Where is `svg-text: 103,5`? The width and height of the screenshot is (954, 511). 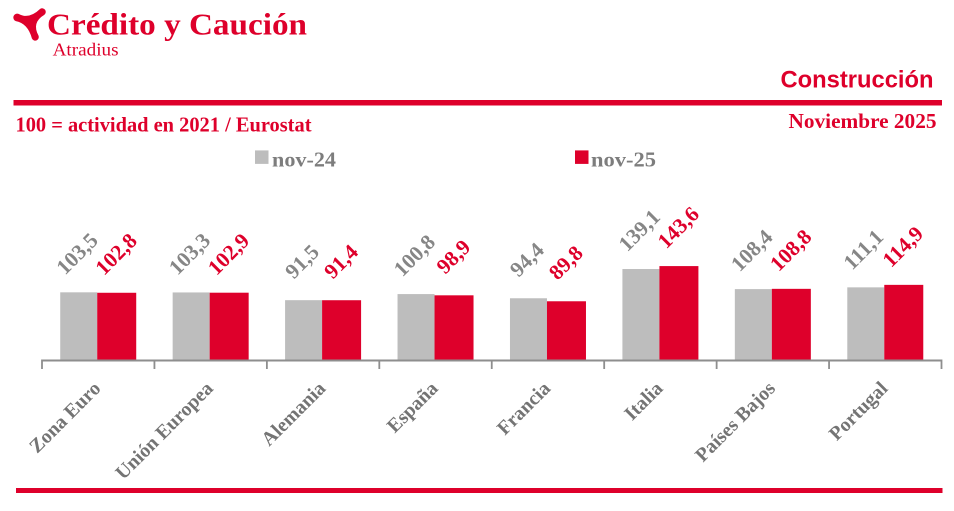 svg-text: 103,5 is located at coordinates (77, 253).